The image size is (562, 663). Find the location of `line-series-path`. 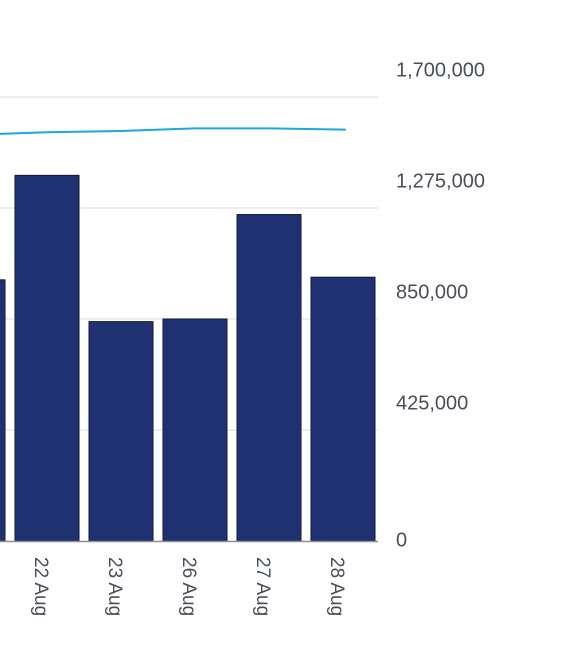

line-series-path is located at coordinates (173, 131).